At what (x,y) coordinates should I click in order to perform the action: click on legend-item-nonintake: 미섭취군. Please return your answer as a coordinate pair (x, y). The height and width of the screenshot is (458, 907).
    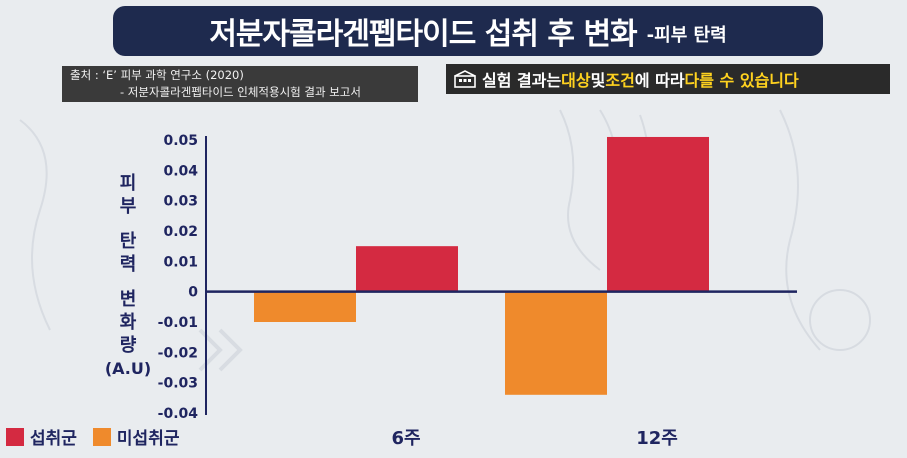
    Looking at the image, I should click on (136, 436).